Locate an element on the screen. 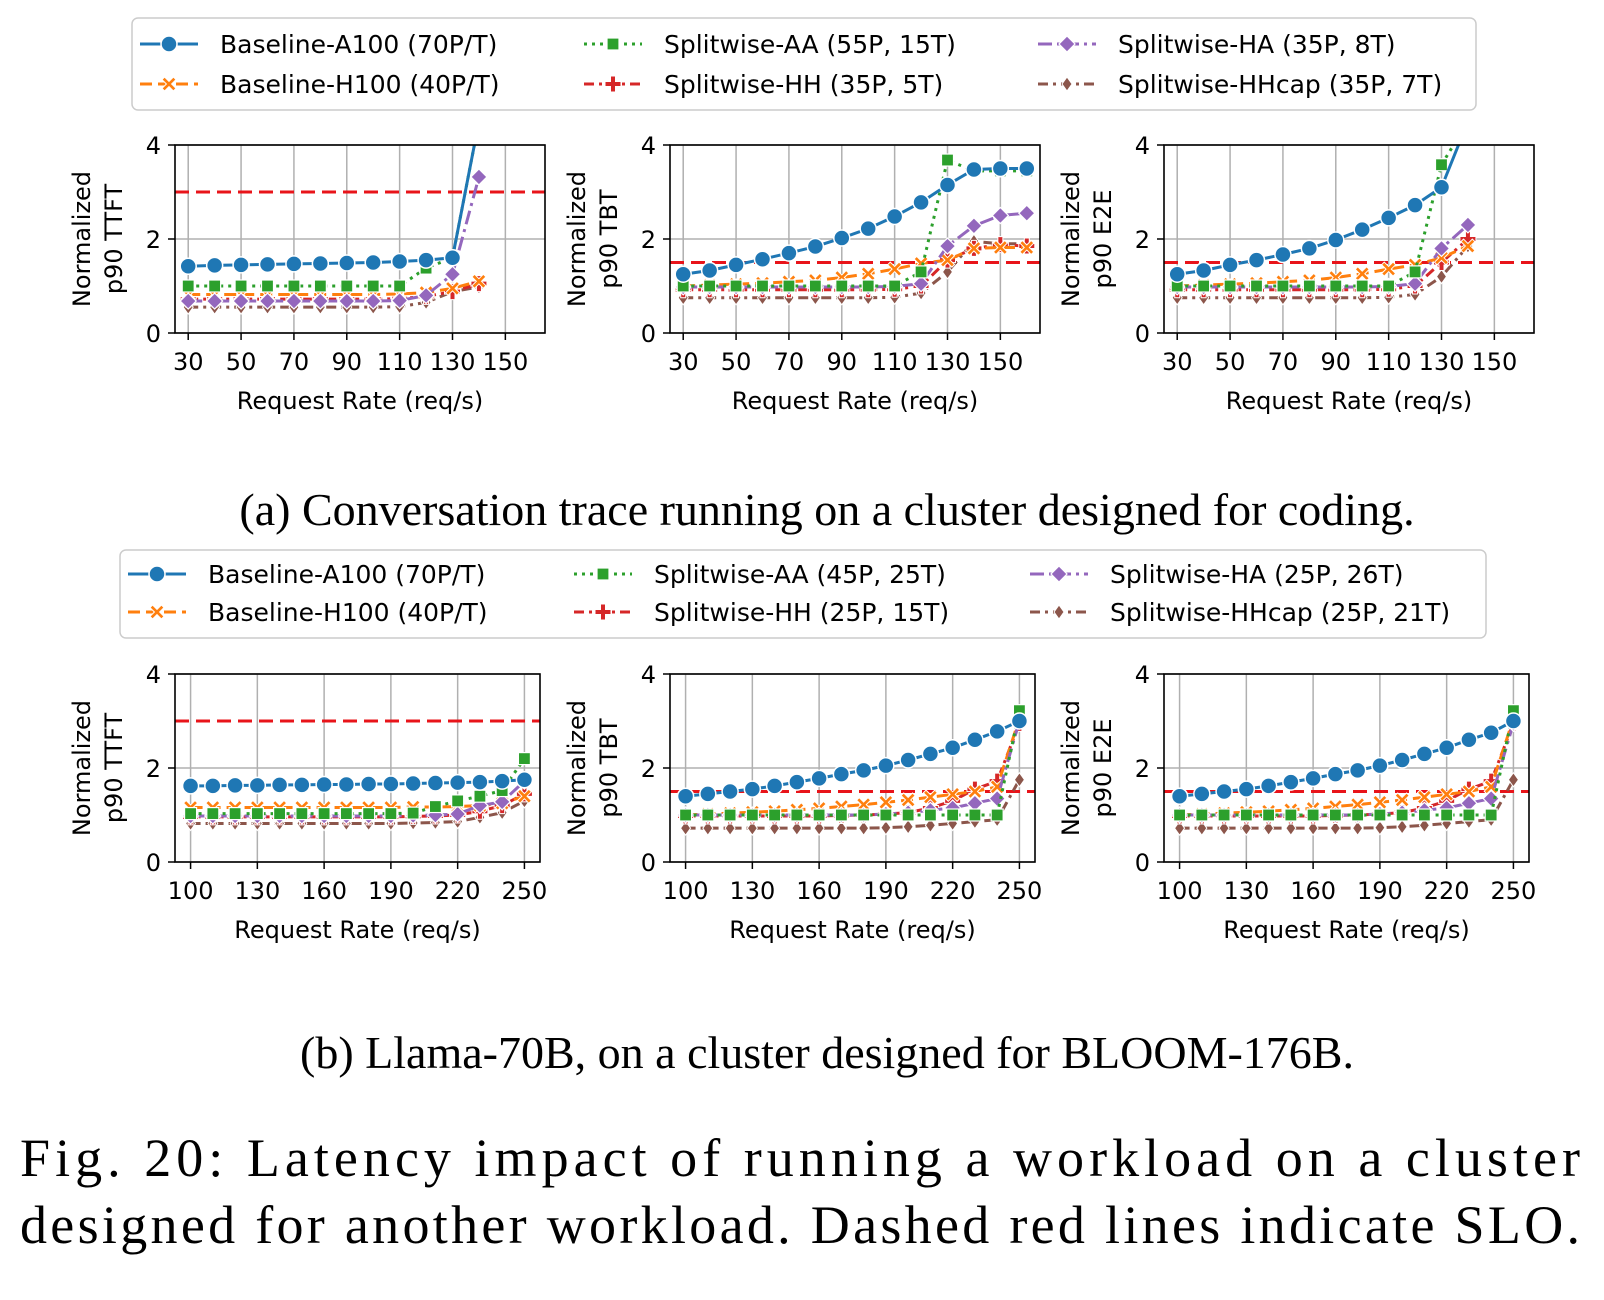  x-tick-label: 160 is located at coordinates (819, 891).